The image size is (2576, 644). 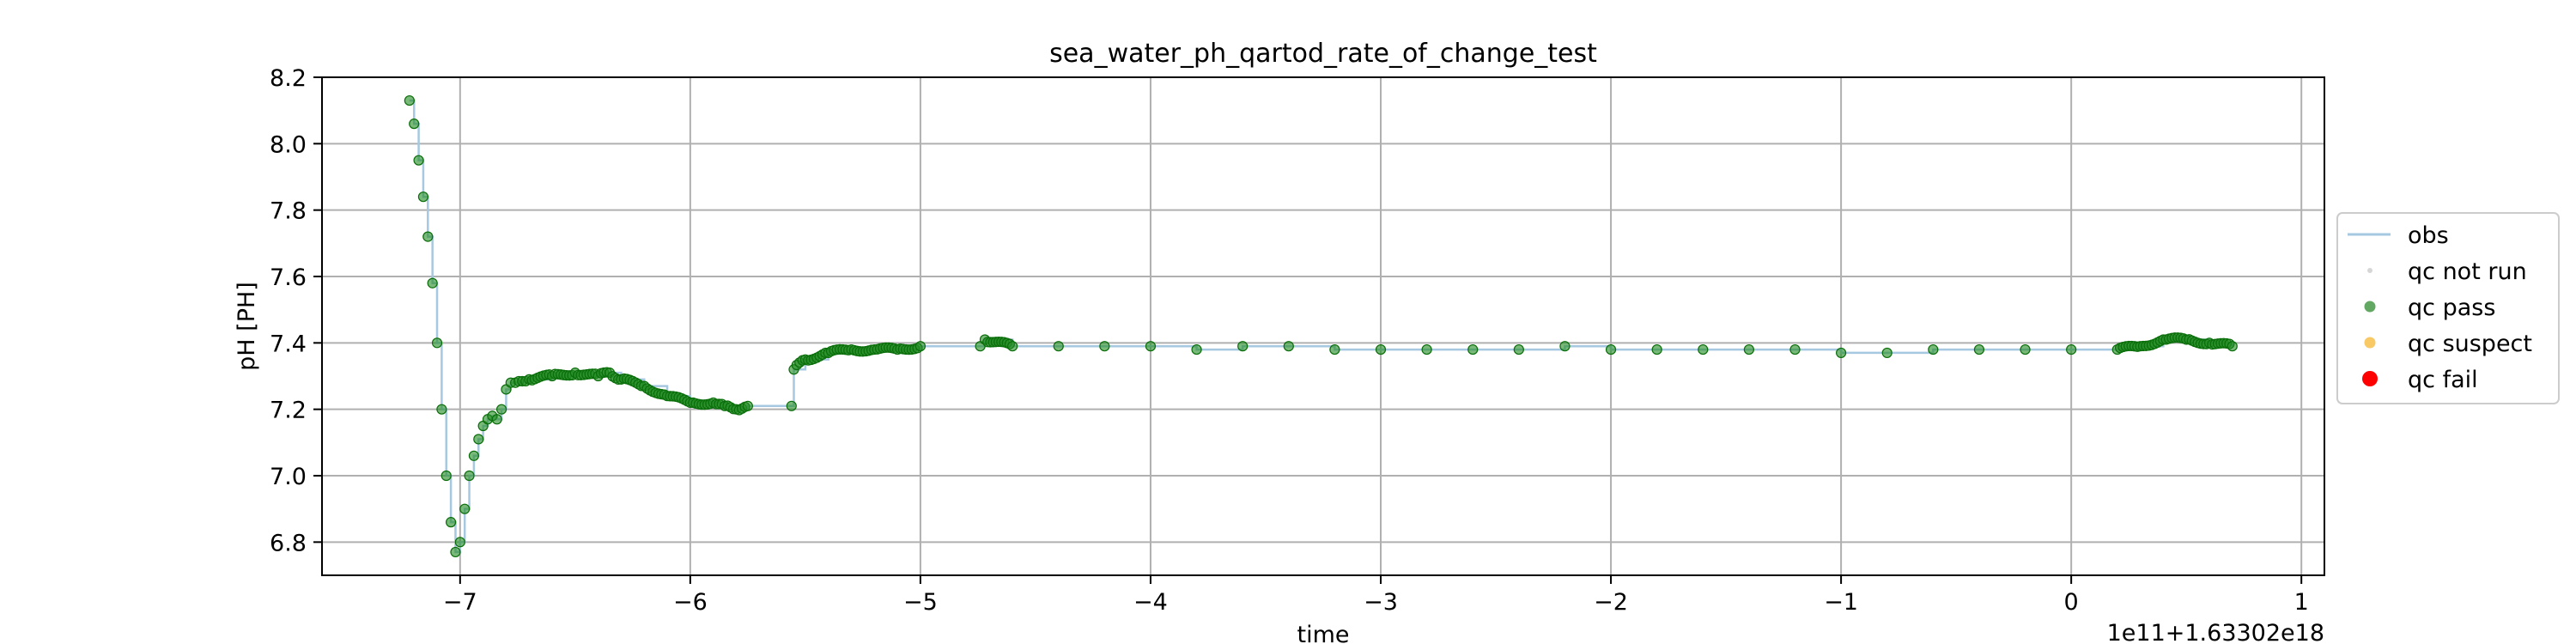 What do you see at coordinates (289, 278) in the screenshot?
I see `y-tick-label: 7.6` at bounding box center [289, 278].